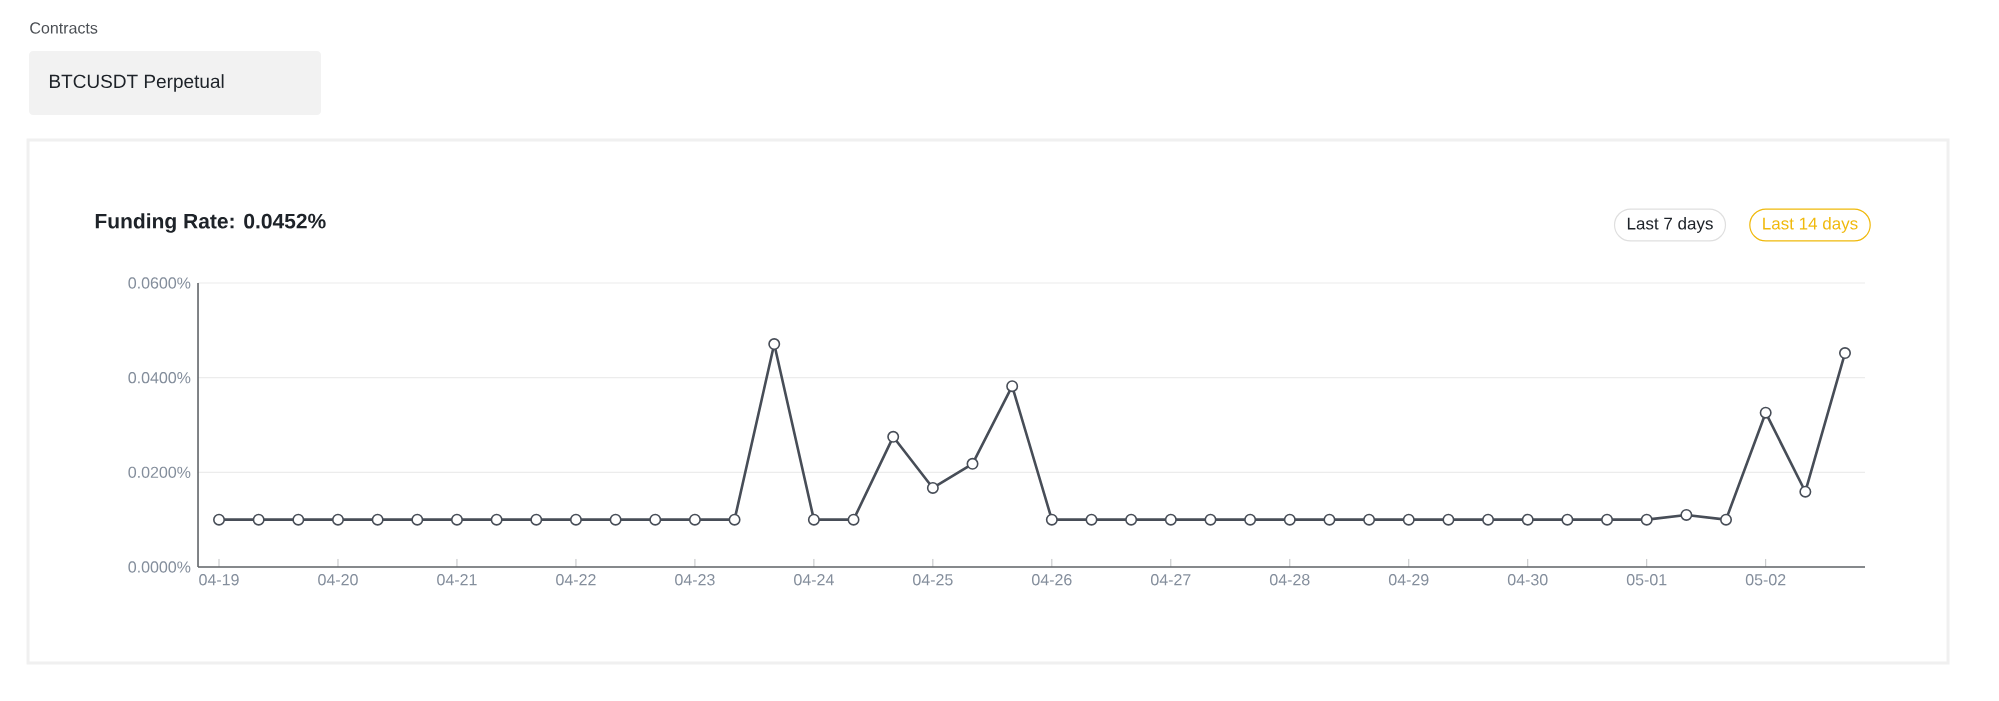  Describe the element at coordinates (1765, 580) in the screenshot. I see `x-tick-label: 05-02` at that location.